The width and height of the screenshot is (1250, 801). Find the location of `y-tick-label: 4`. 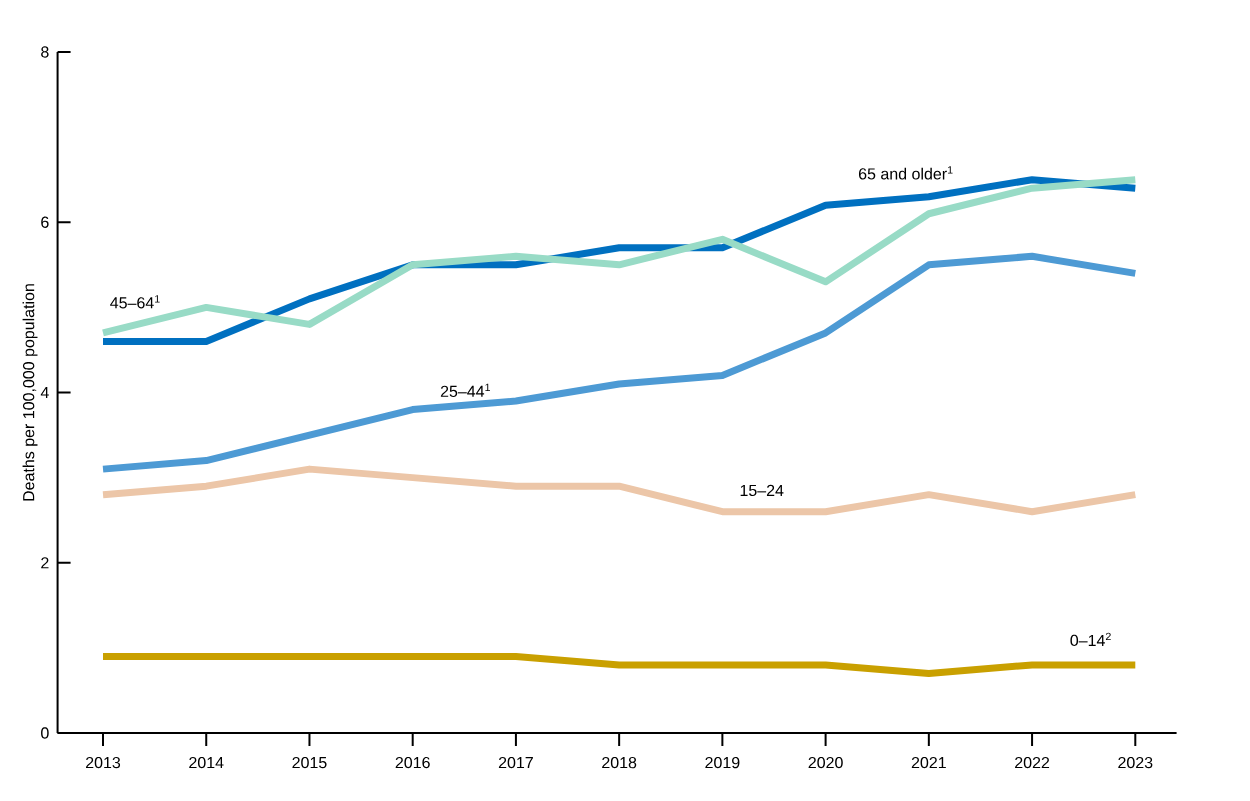

y-tick-label: 4 is located at coordinates (44, 393).